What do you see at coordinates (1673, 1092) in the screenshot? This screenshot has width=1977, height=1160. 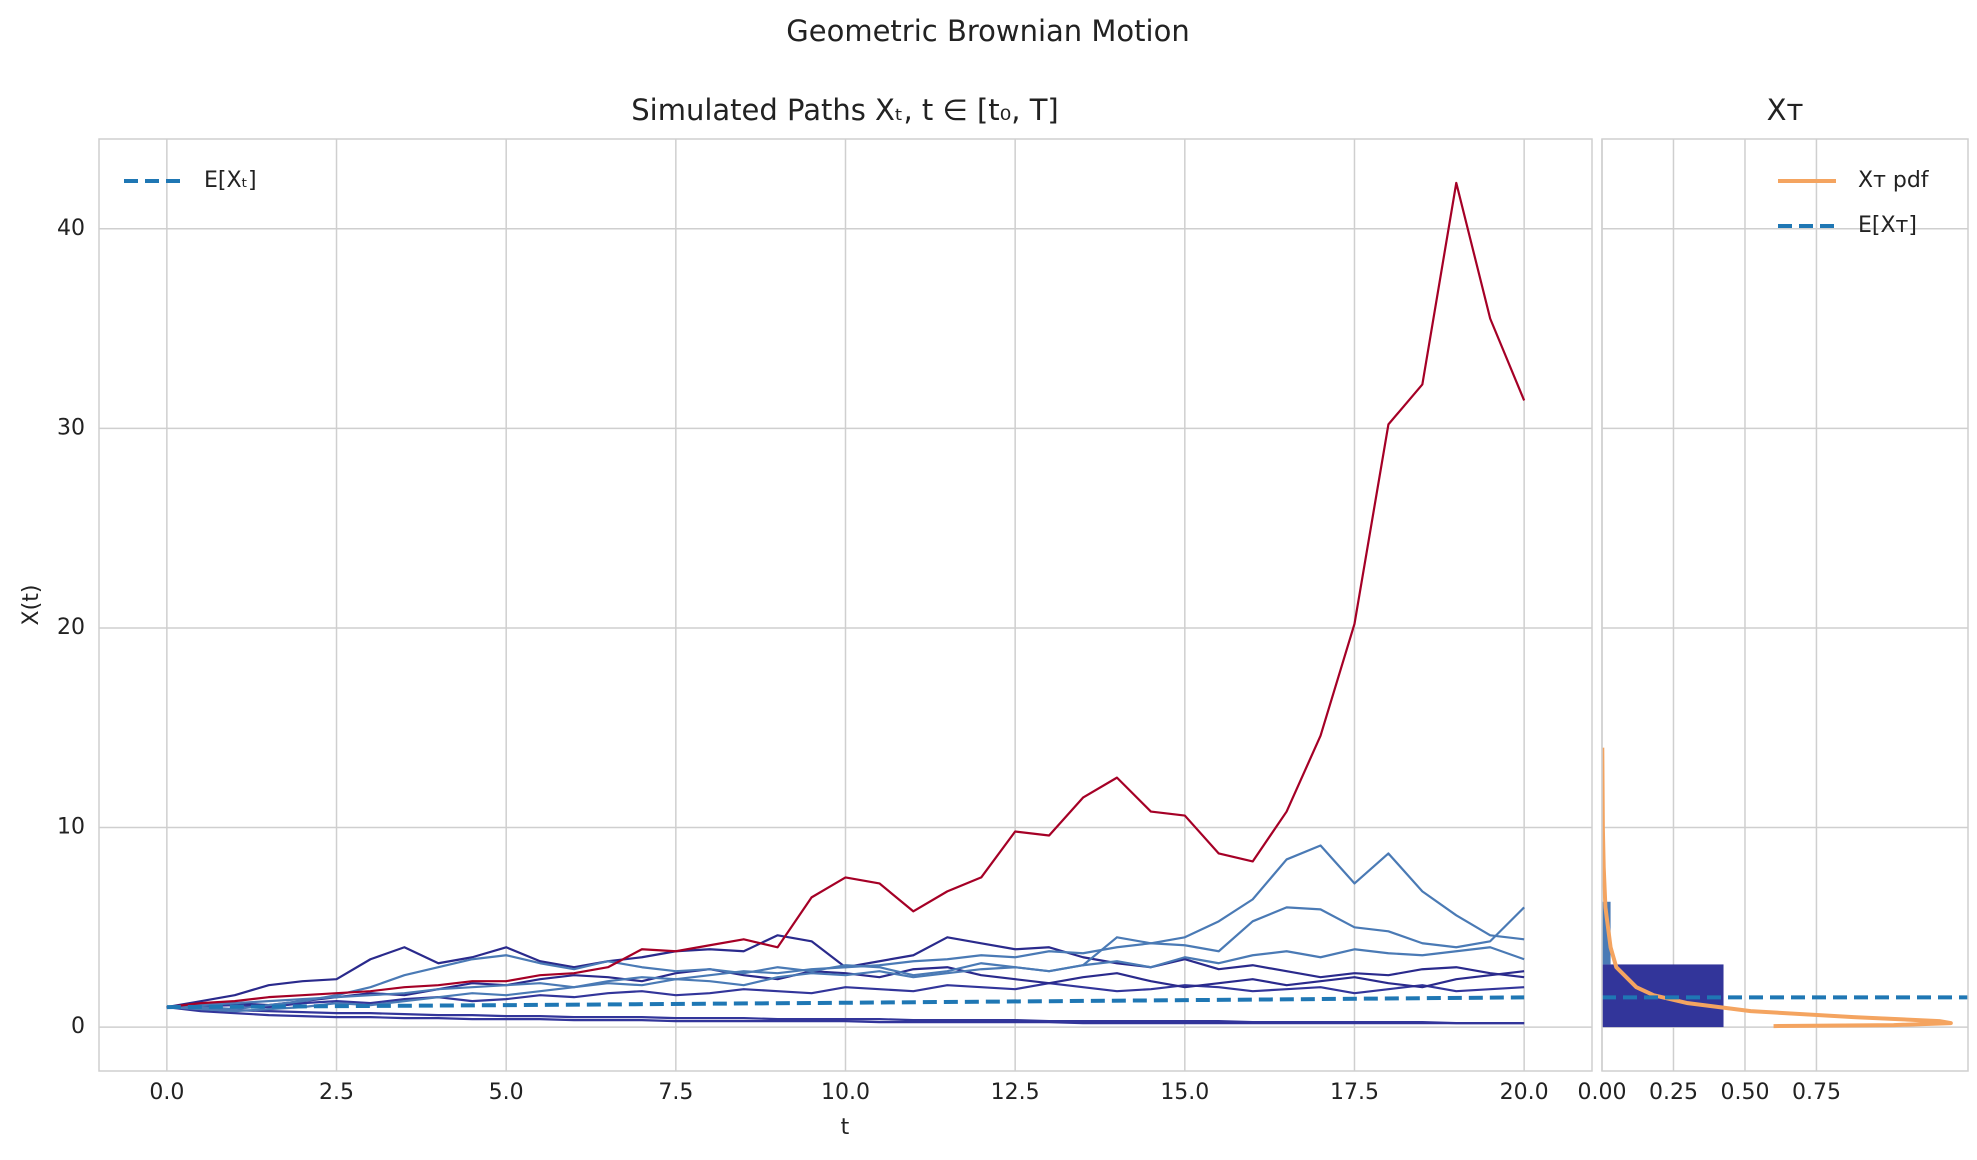 I see `x-tick-label: 0.25` at bounding box center [1673, 1092].